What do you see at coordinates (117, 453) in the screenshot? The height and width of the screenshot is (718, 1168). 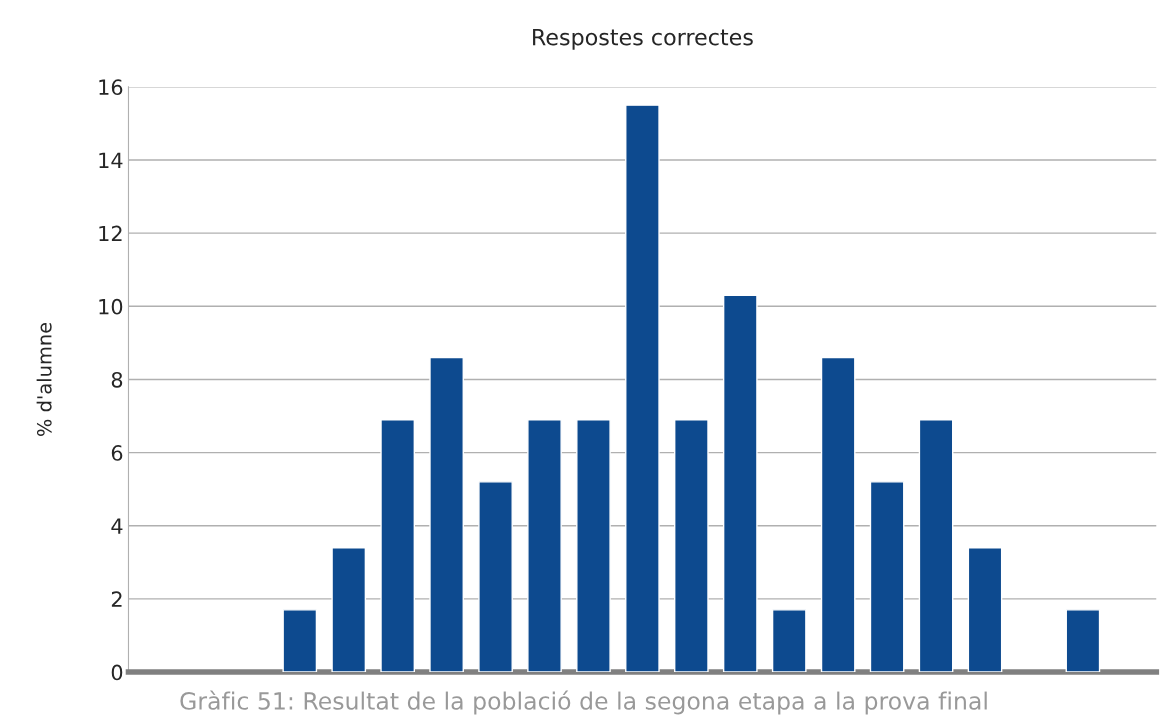 I see `y-tick-label: 6` at bounding box center [117, 453].